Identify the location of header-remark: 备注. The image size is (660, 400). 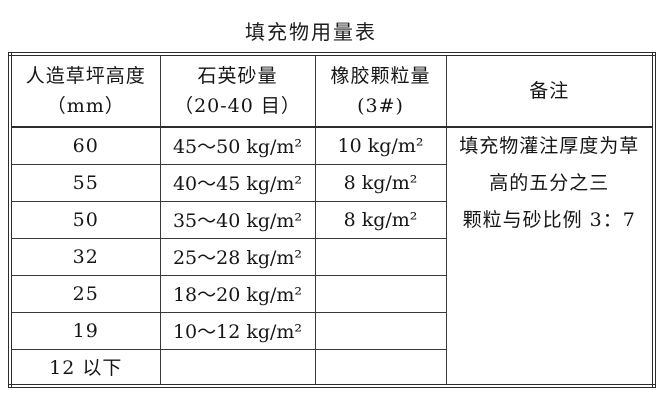
(550, 90).